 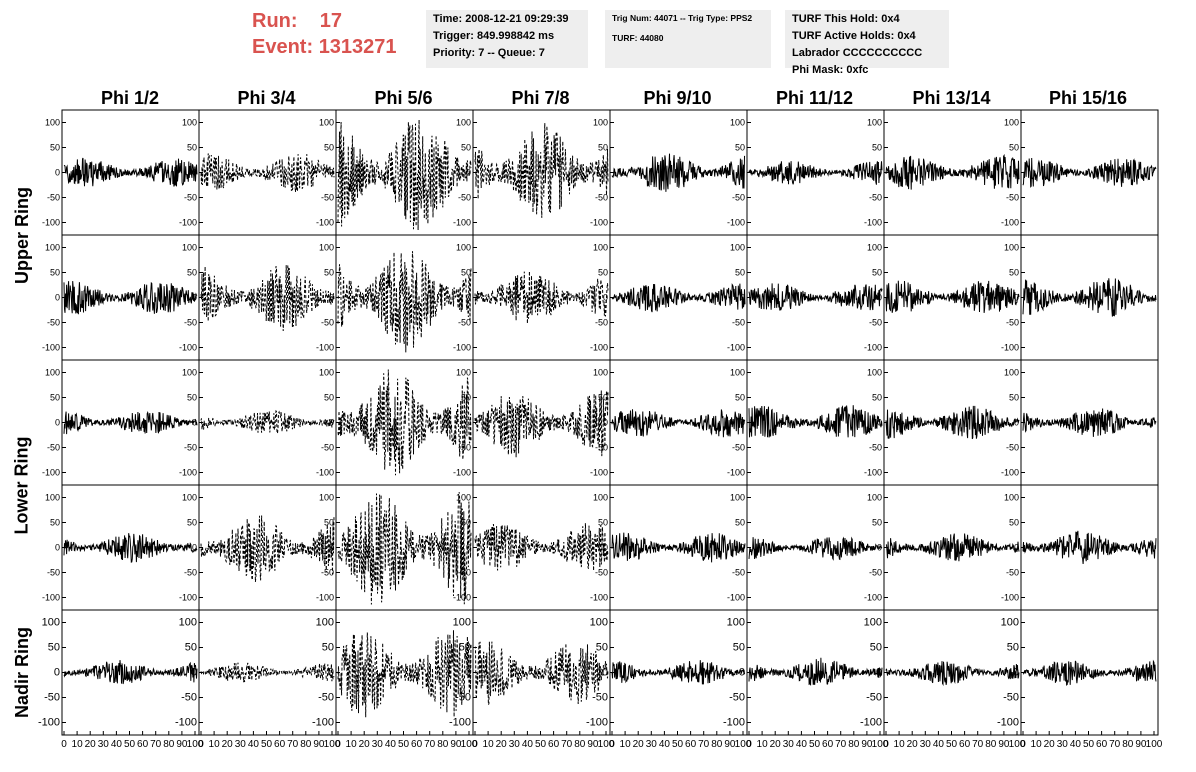 I want to click on ytick-label-r2-c3-0: 100, so click(x=463, y=373).